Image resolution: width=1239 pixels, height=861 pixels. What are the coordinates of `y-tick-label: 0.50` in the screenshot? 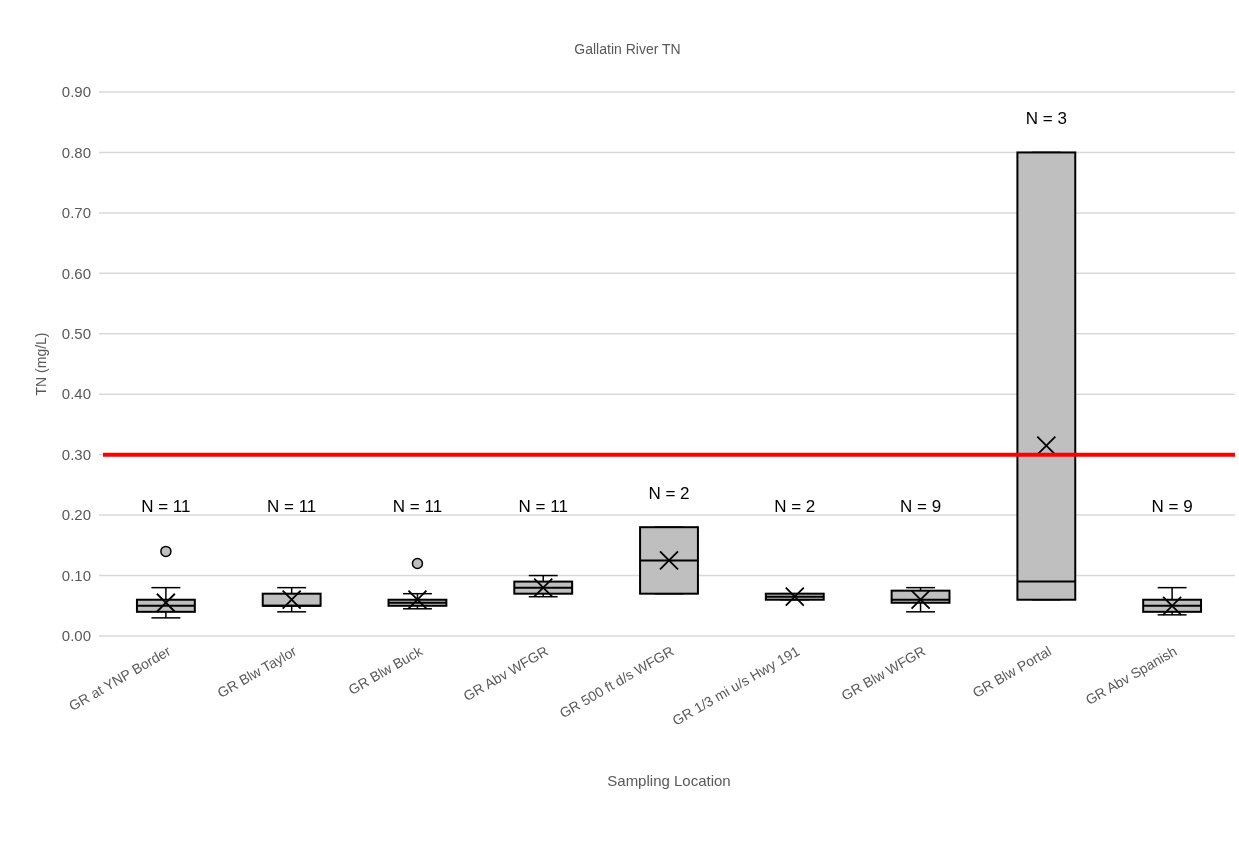 It's located at (76, 334).